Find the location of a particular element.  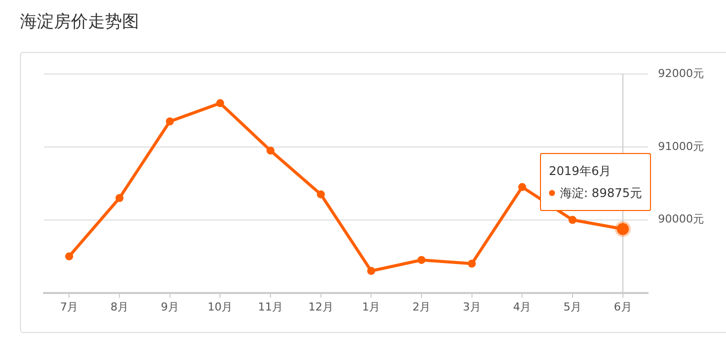

annotation: 2019年6月 is located at coordinates (580, 171).